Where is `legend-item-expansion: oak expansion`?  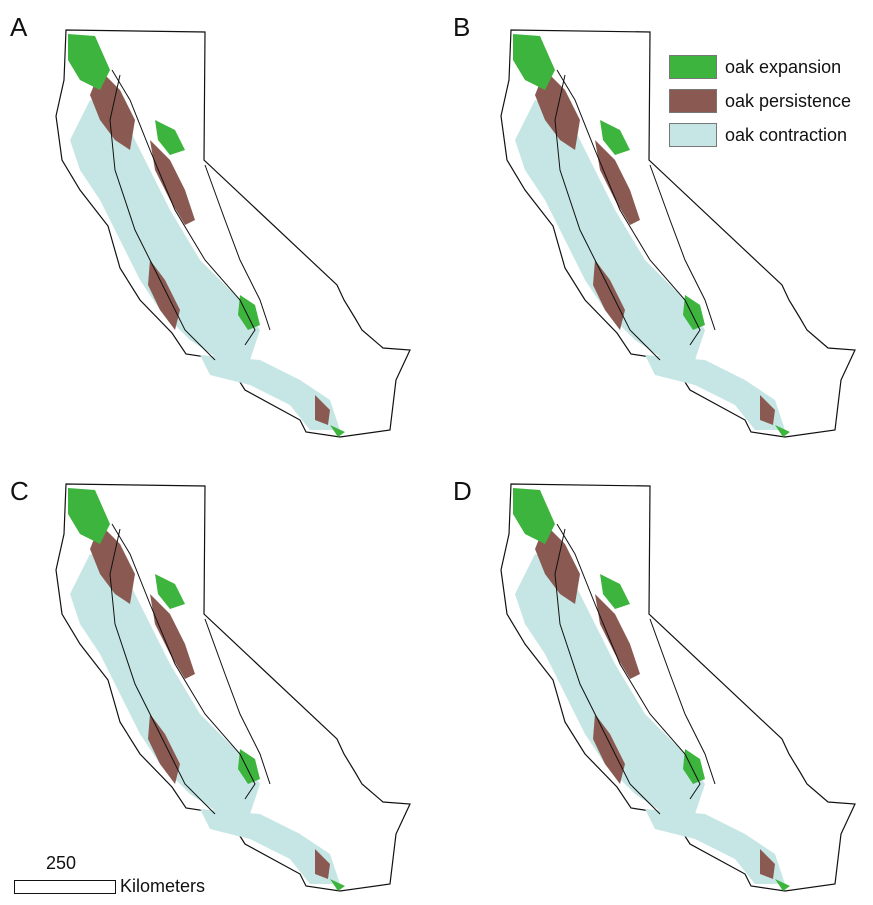 legend-item-expansion: oak expansion is located at coordinates (760, 67).